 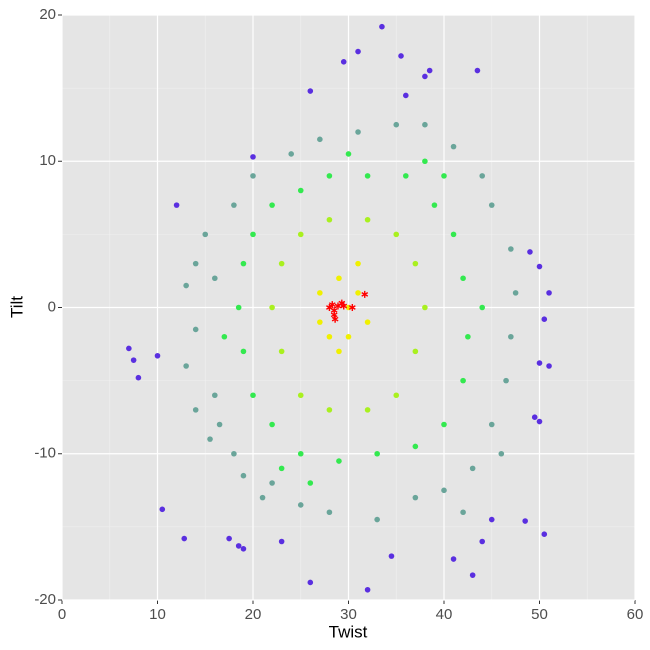 What do you see at coordinates (444, 614) in the screenshot?
I see `x-tick-label: 40` at bounding box center [444, 614].